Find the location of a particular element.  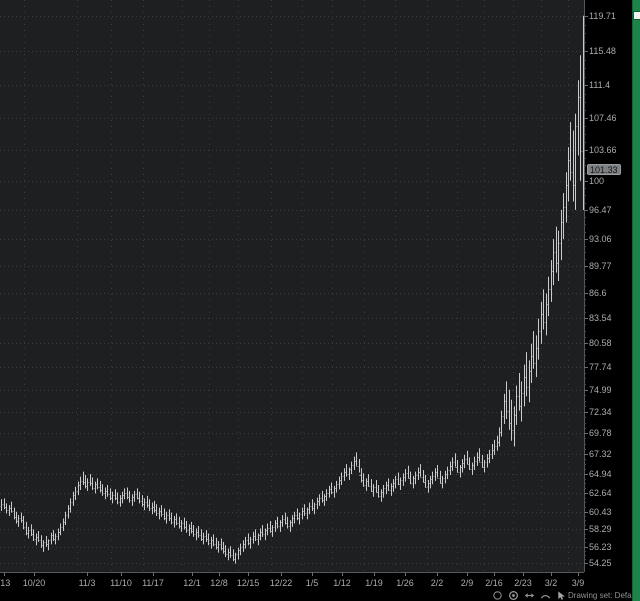

date-tick-label: 2/9 is located at coordinates (467, 583).